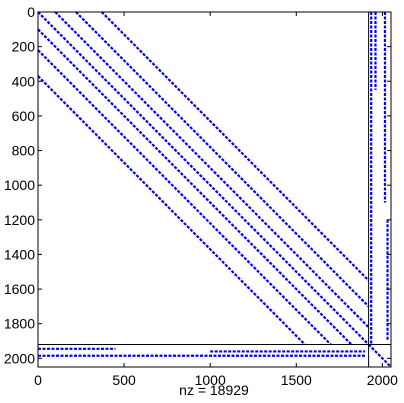 This screenshot has height=403, width=404. What do you see at coordinates (214, 390) in the screenshot?
I see `x-axis-label: nz = 18929` at bounding box center [214, 390].